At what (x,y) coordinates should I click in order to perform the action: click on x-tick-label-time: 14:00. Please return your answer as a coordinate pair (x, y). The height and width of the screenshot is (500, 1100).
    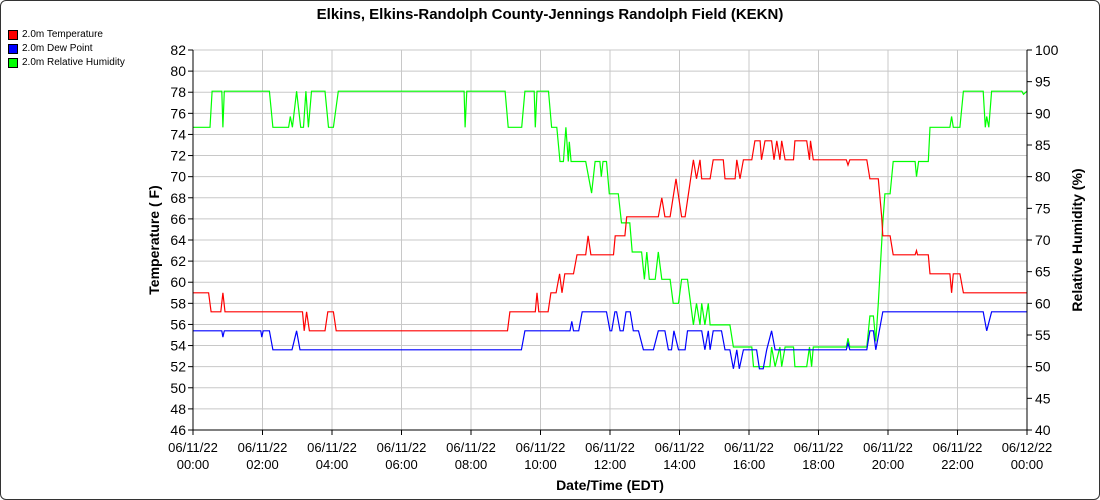
    Looking at the image, I should click on (679, 464).